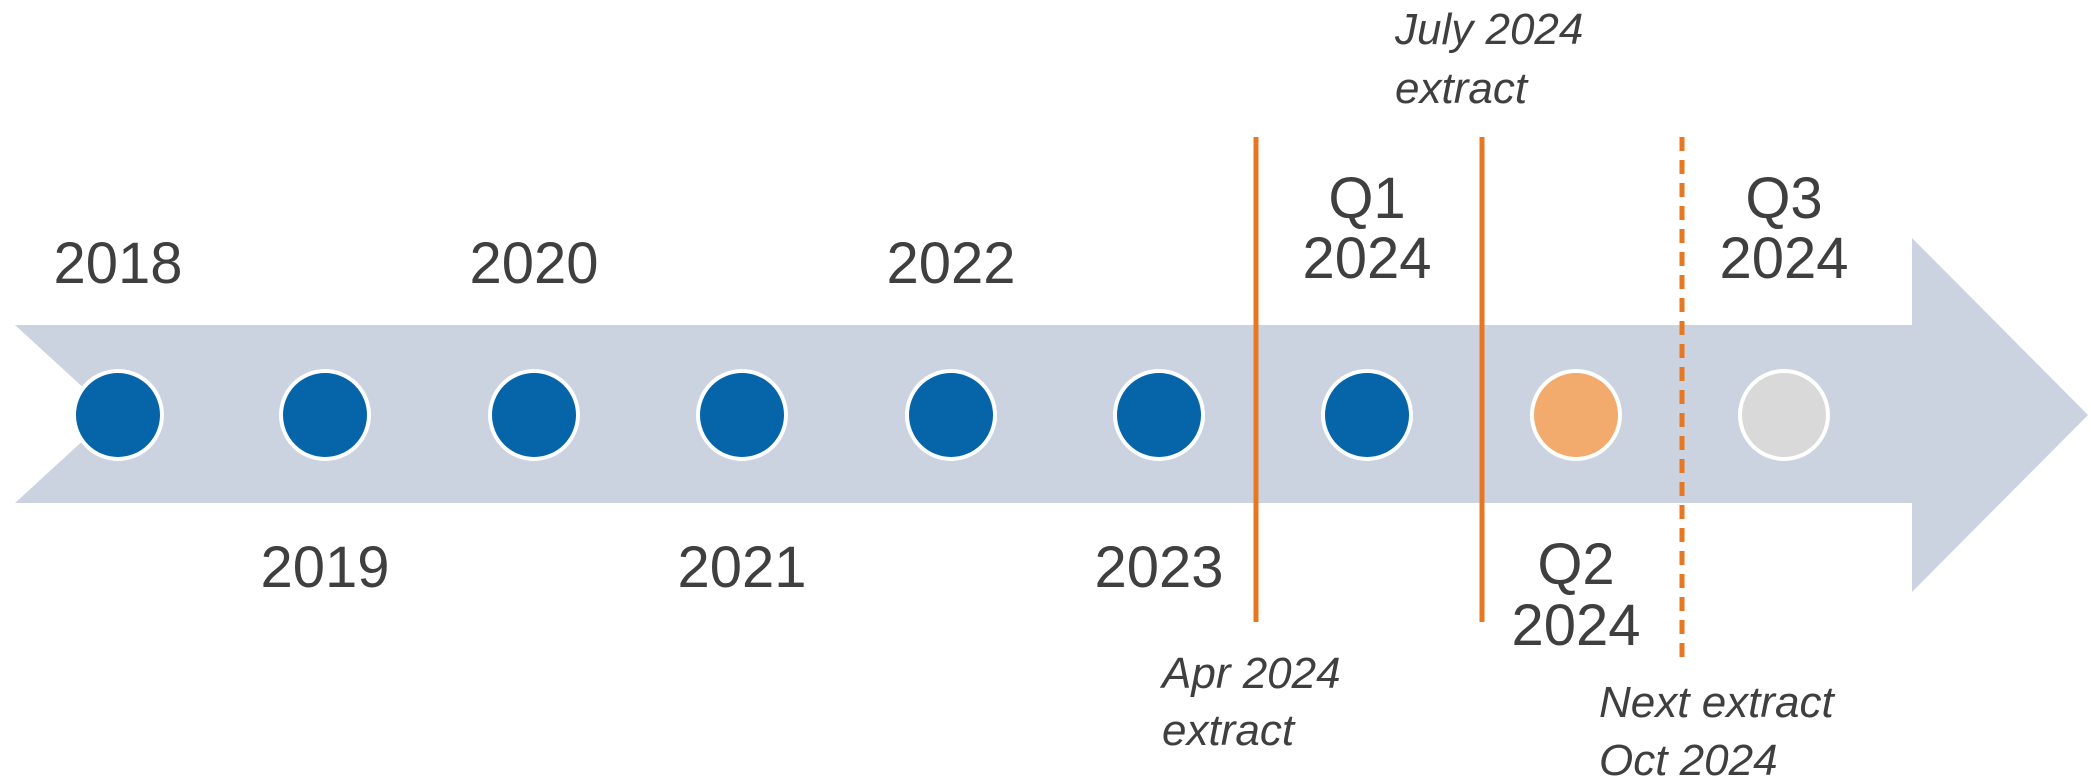  What do you see at coordinates (1783, 198) in the screenshot?
I see `milestone-label-line1: Q3` at bounding box center [1783, 198].